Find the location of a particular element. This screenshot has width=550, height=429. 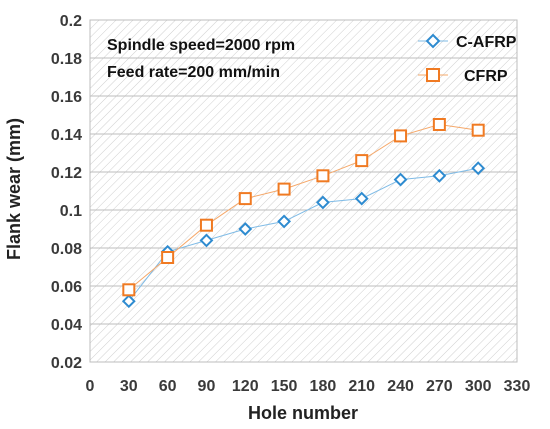

x-tick-label: 120 is located at coordinates (245, 386).